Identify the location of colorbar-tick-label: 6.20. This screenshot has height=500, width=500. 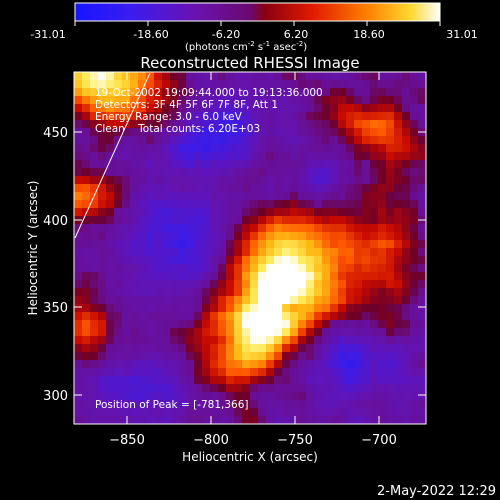
(296, 34).